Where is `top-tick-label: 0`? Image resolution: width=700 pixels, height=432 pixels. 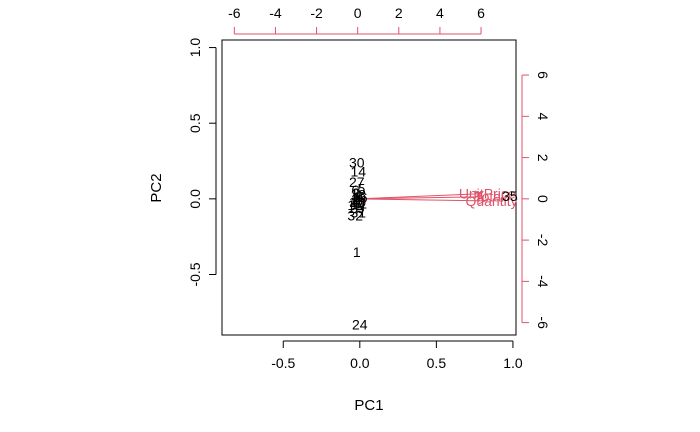 top-tick-label: 0 is located at coordinates (358, 13).